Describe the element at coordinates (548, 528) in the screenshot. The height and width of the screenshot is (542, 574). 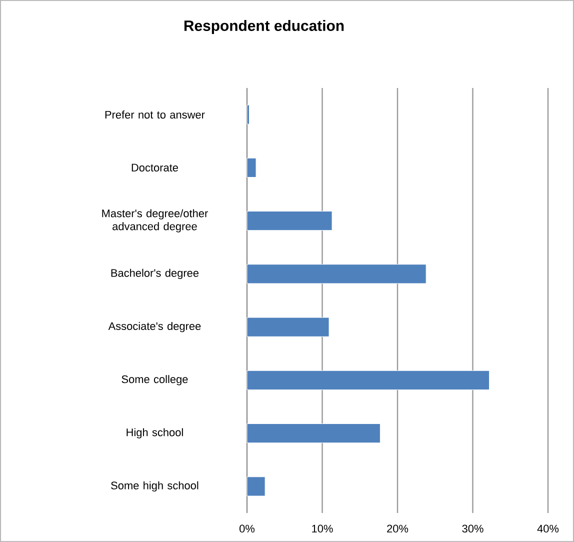
I see `x-tick-label: 40%` at that location.